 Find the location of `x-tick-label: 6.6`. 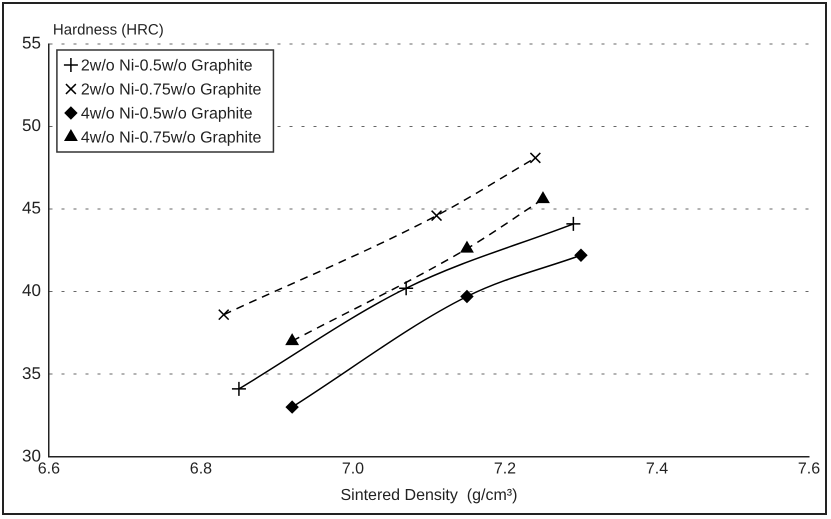

x-tick-label: 6.6 is located at coordinates (49, 469).